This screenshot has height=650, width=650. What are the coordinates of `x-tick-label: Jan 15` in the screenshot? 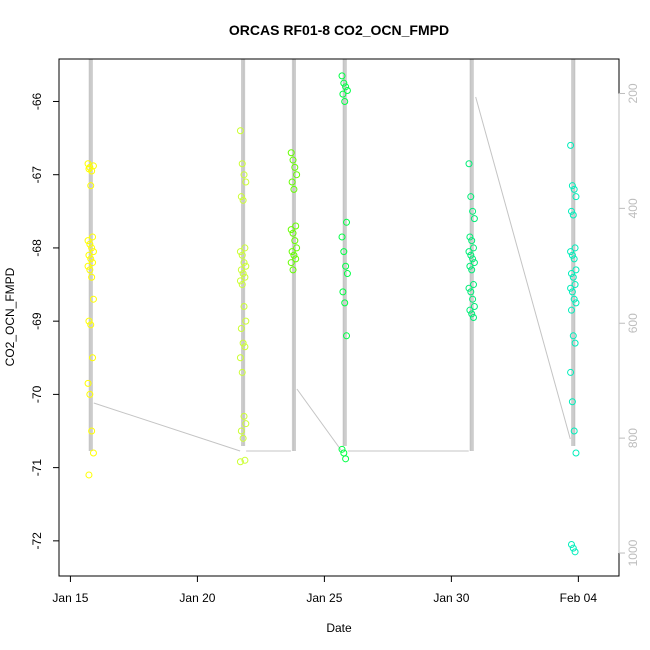 It's located at (70, 598).